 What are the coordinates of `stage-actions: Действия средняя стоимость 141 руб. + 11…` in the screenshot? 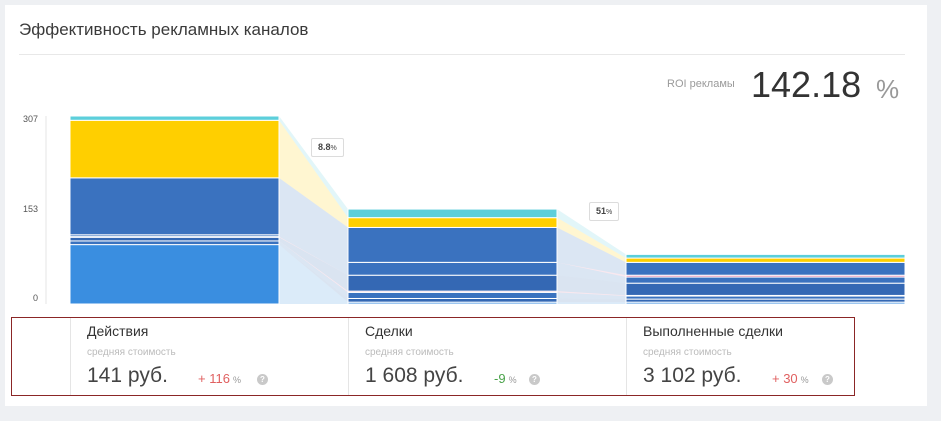 It's located at (200, 356).